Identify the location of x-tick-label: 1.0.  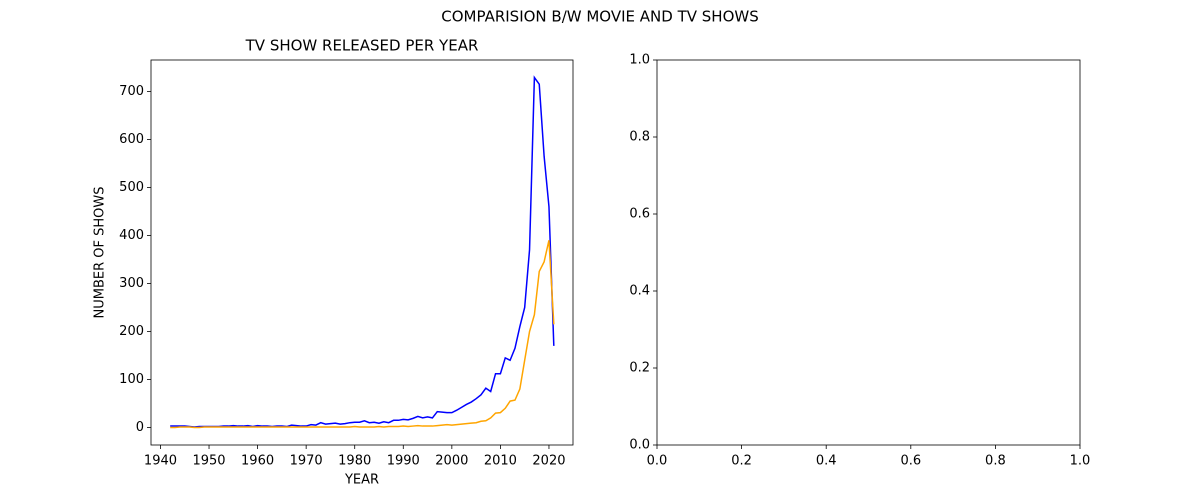
(1080, 461).